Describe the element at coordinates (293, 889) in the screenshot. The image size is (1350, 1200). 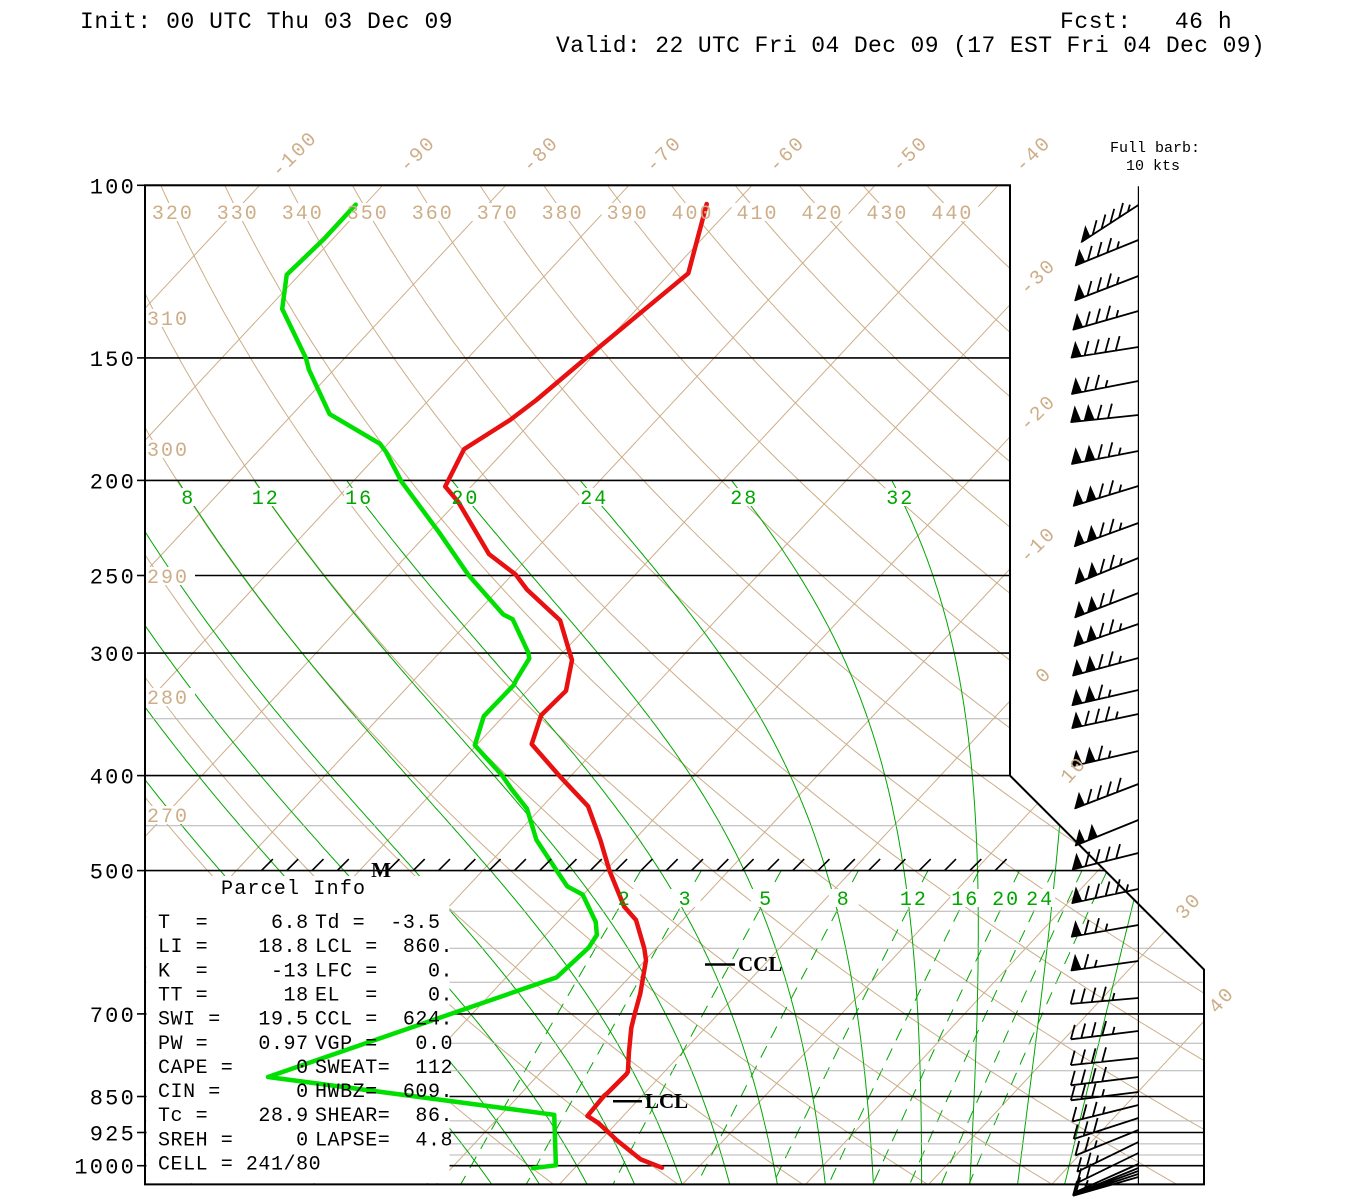
I see `svg-text: Parcel Info` at that location.